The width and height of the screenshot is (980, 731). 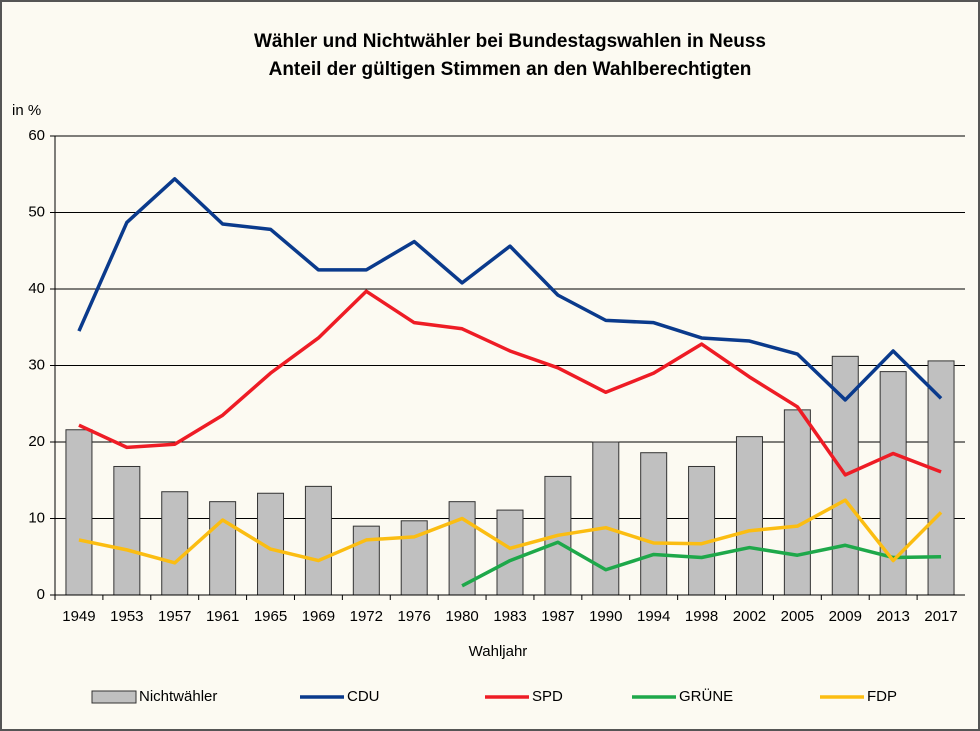 I want to click on x-tick-label: 1983, so click(x=509, y=616).